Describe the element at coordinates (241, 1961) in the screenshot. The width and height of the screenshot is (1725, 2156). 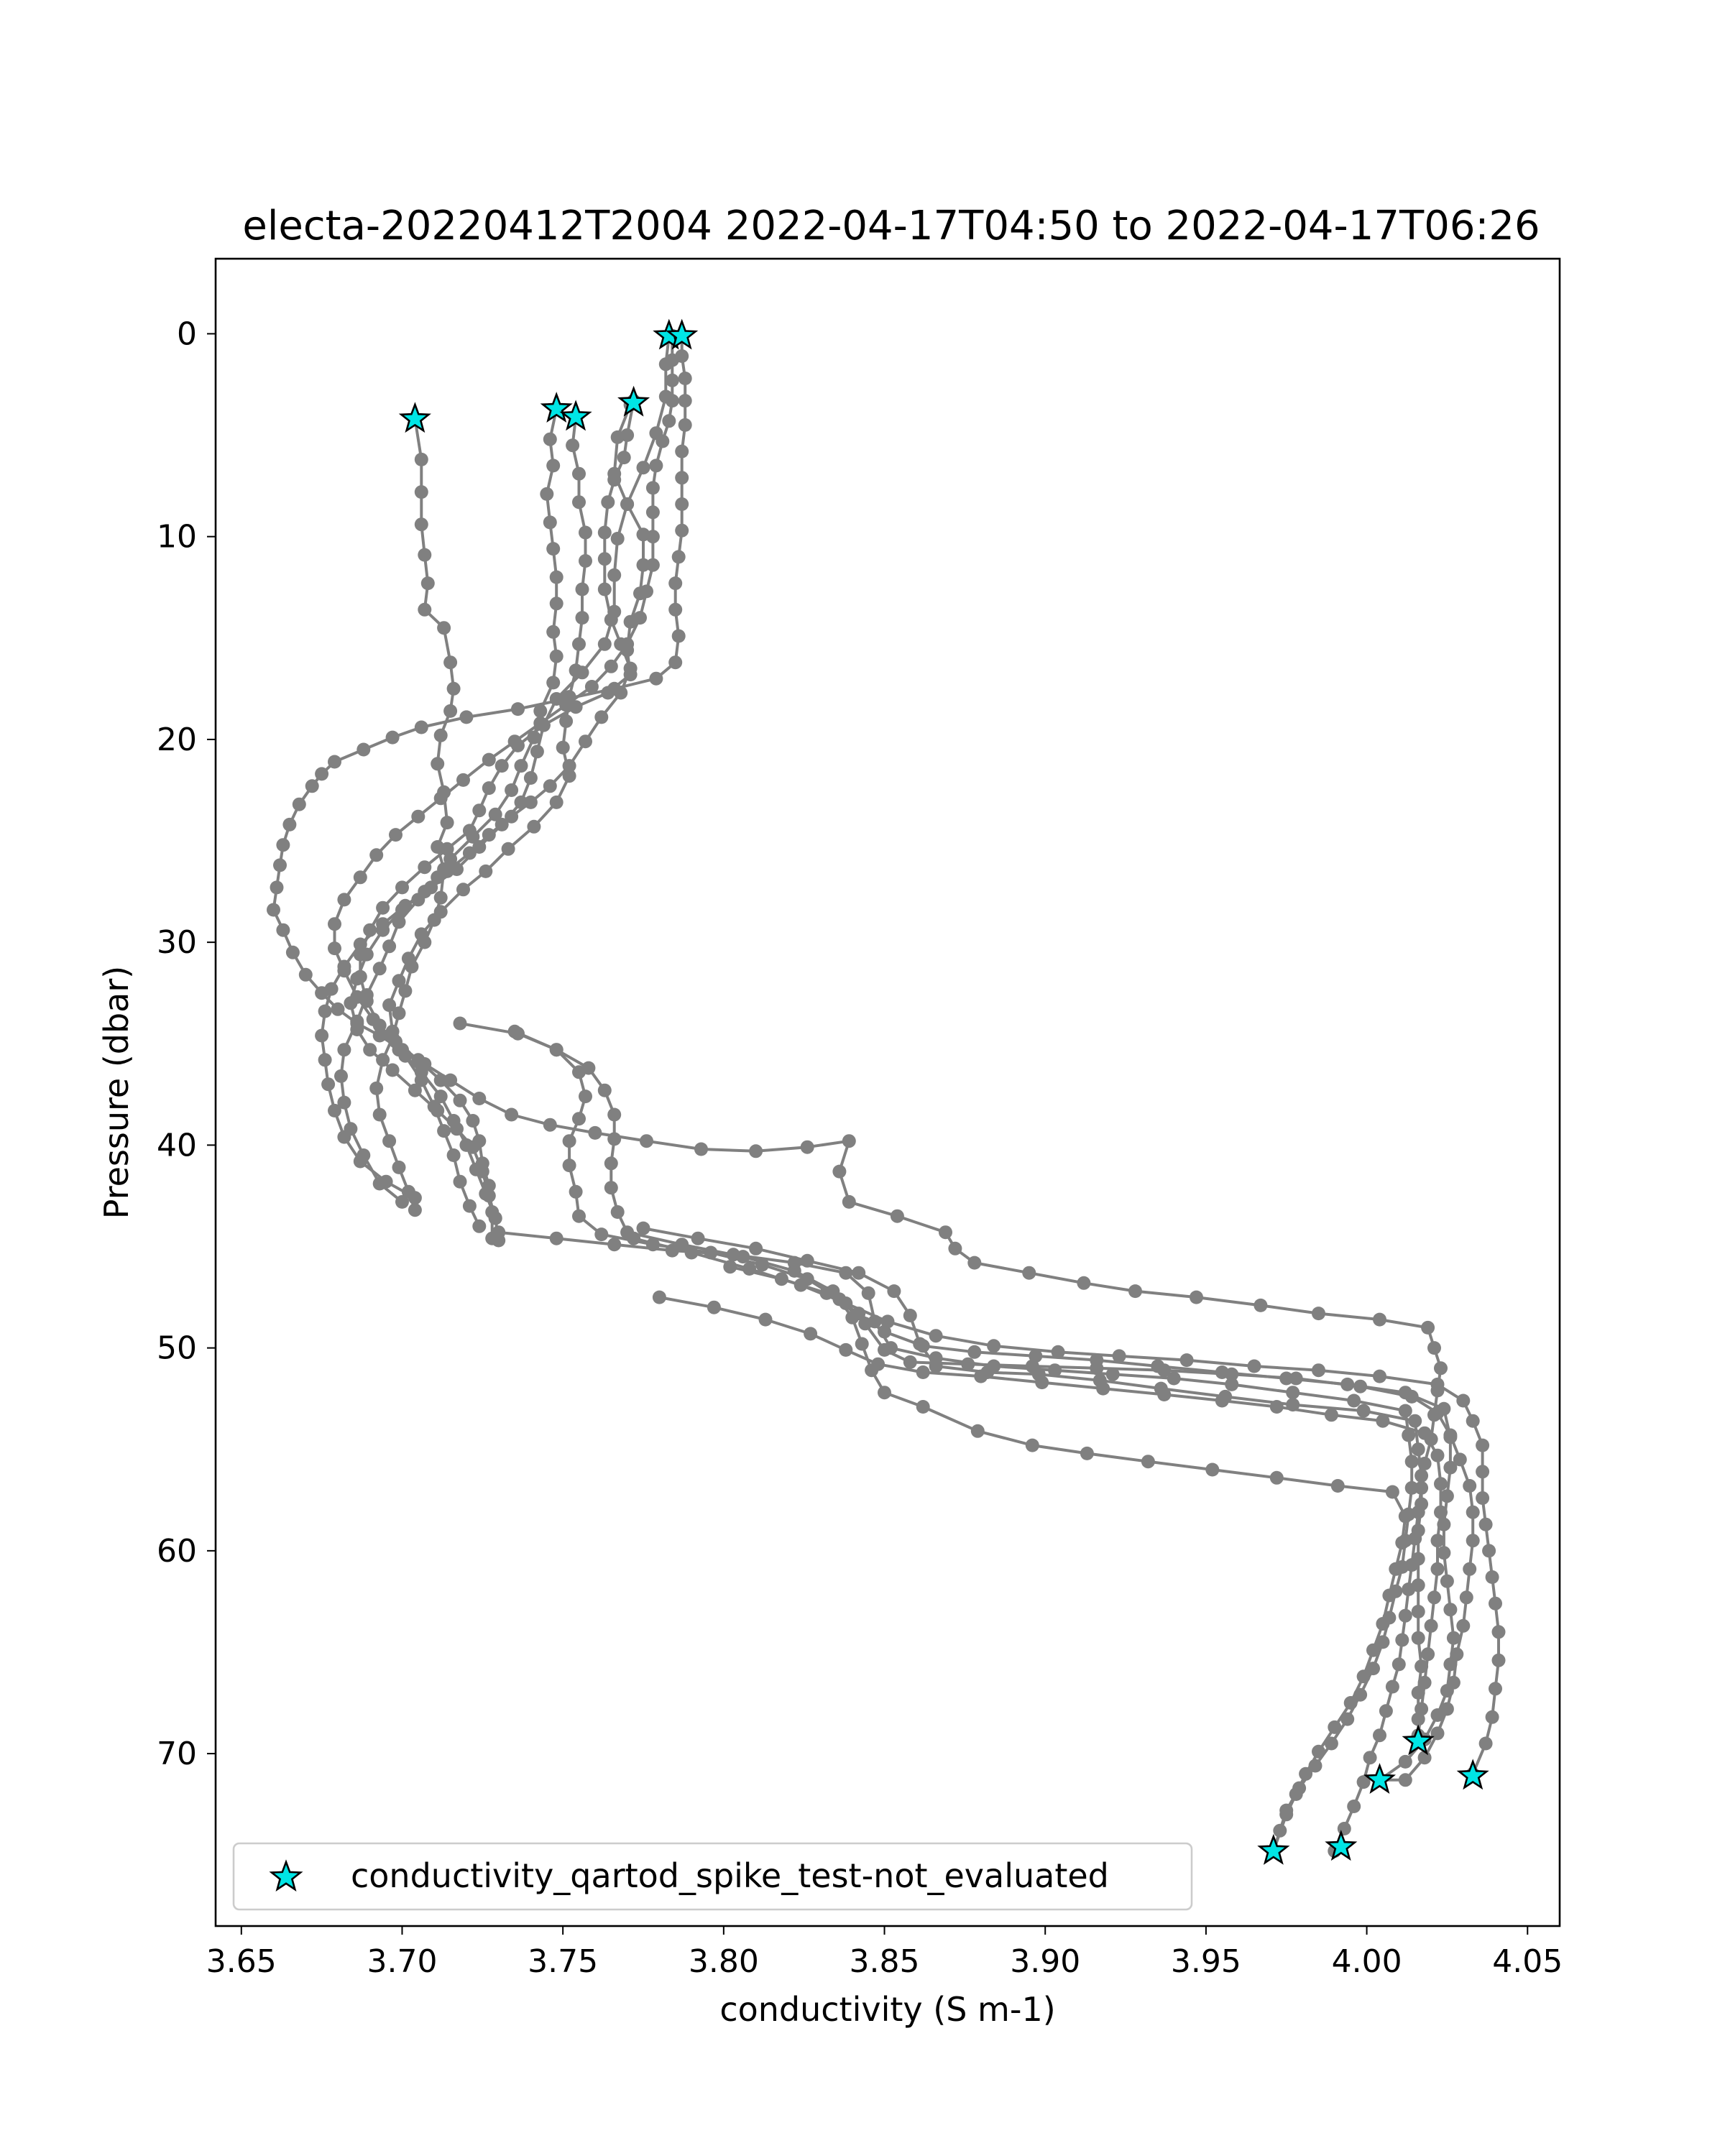
I see `x-tick-label: 3.65` at that location.